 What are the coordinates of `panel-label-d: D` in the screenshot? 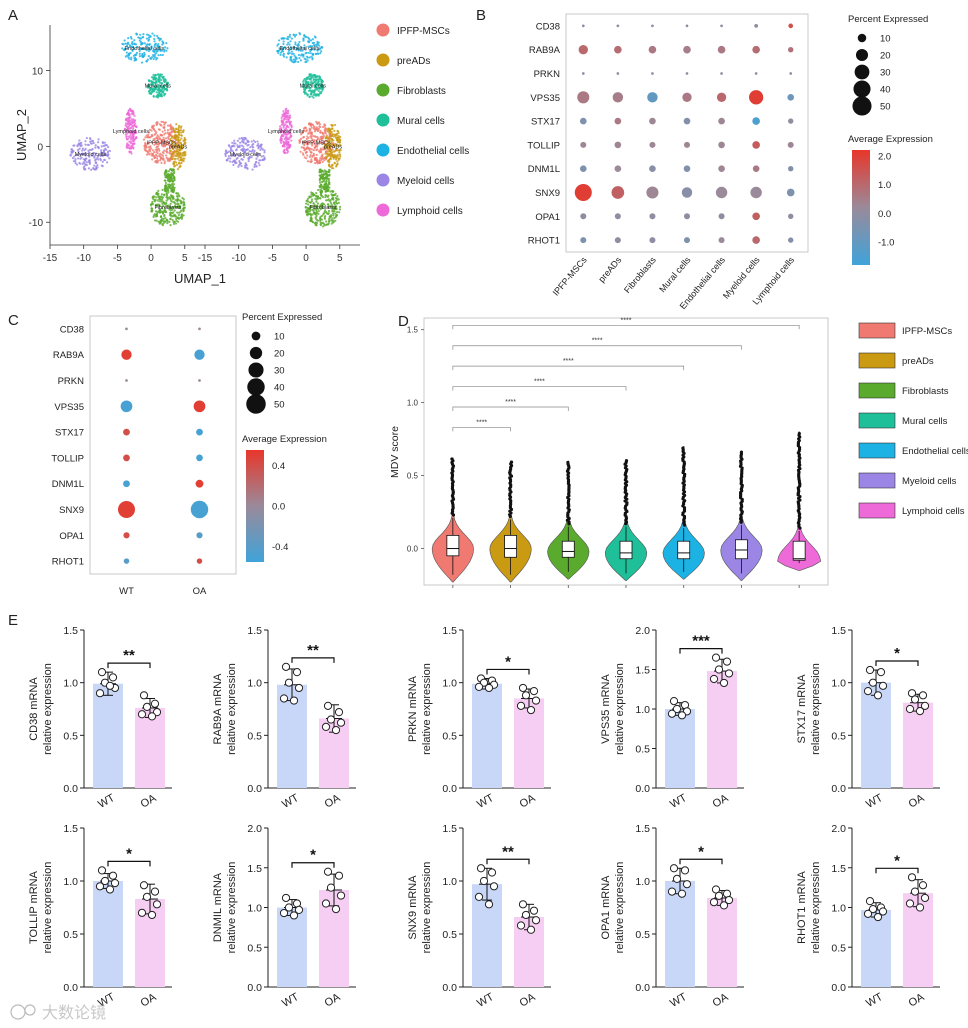 It's located at (403, 321).